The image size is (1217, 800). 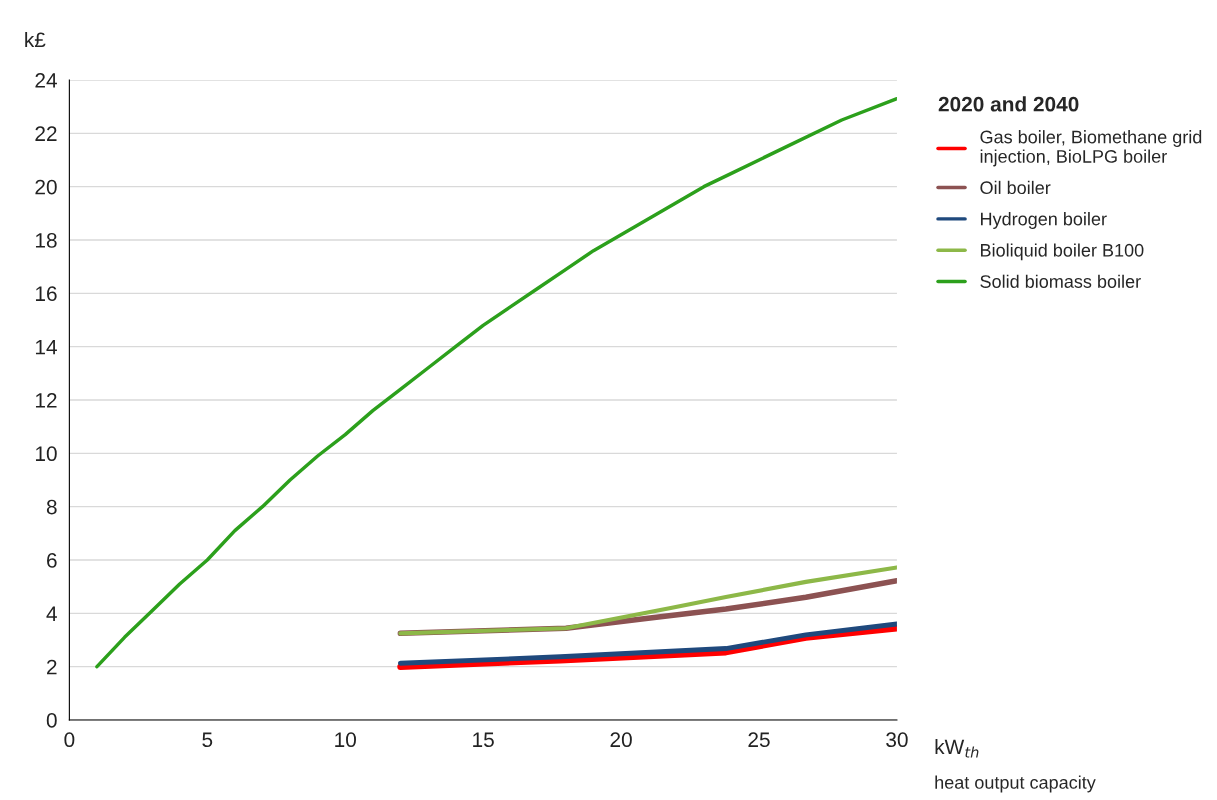 What do you see at coordinates (69, 740) in the screenshot?
I see `x-tick-label: 0` at bounding box center [69, 740].